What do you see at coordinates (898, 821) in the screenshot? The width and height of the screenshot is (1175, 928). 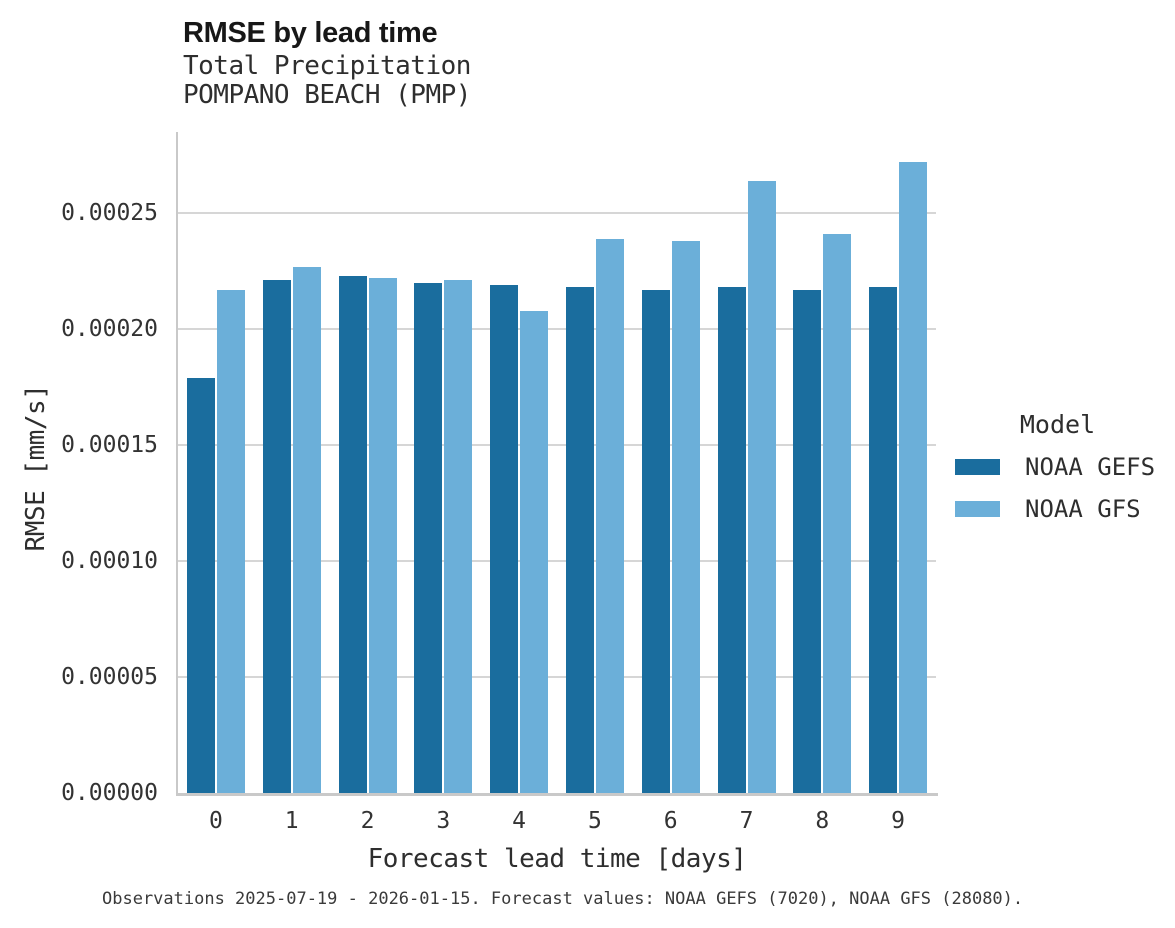 I see `x-tick-label: 9` at bounding box center [898, 821].